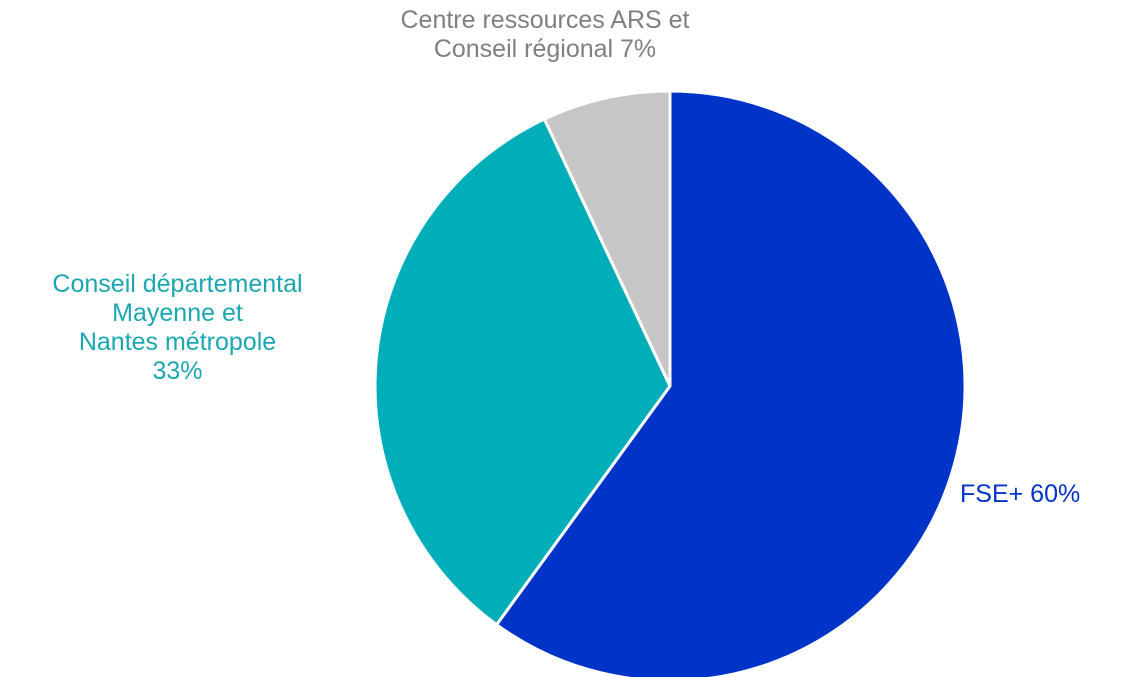 The height and width of the screenshot is (677, 1130). I want to click on label-line: Conseil départemental, so click(177, 284).